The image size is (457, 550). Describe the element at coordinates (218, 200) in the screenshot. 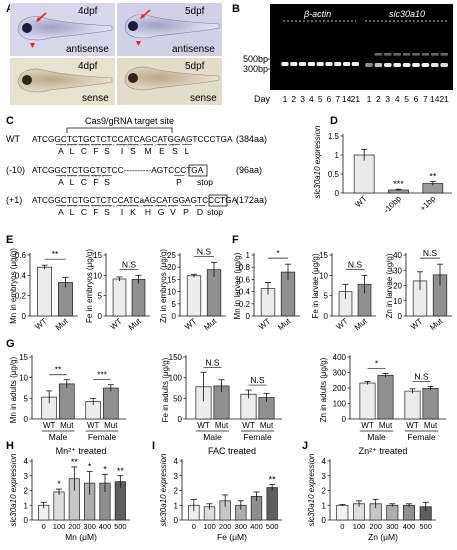

I see `stop-codon-box` at that location.